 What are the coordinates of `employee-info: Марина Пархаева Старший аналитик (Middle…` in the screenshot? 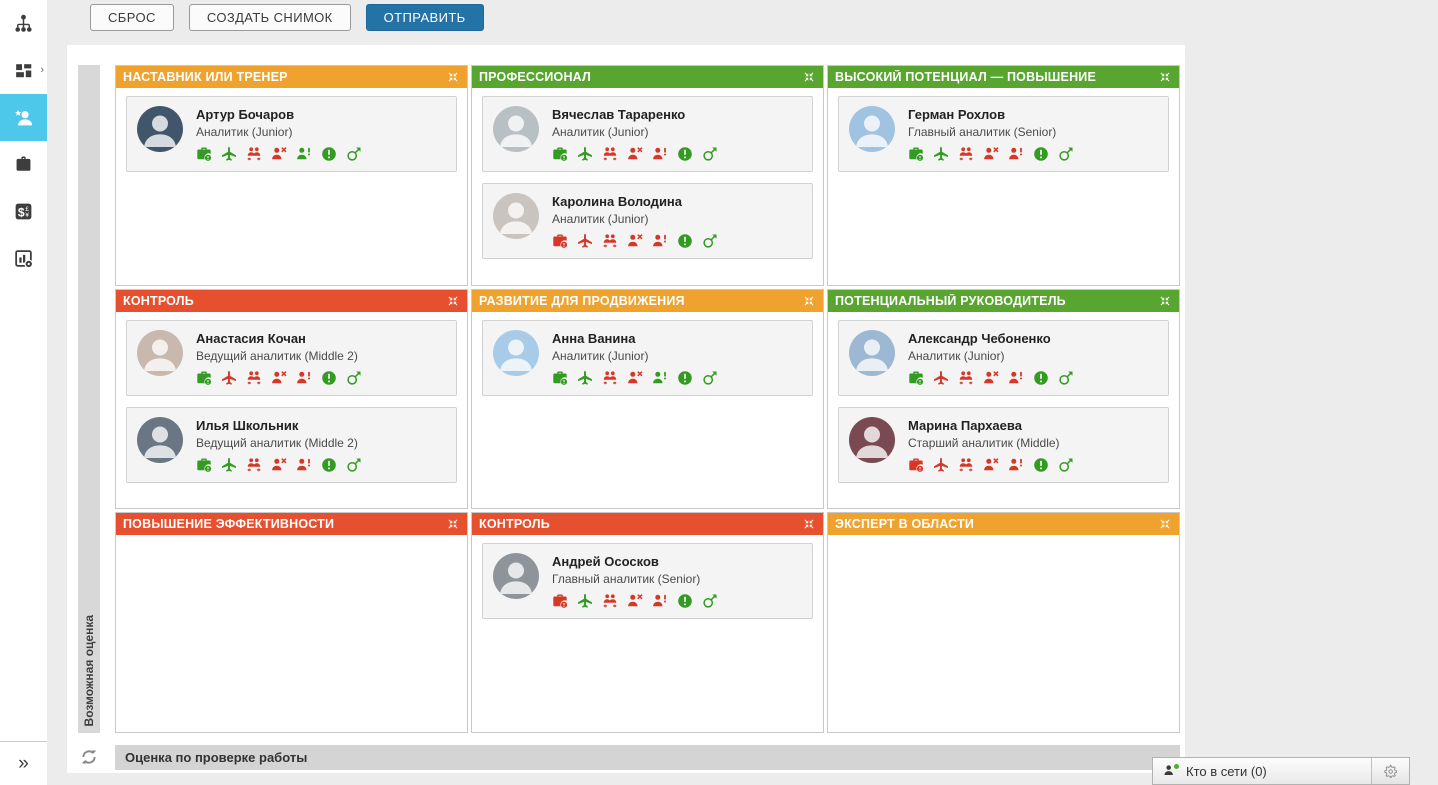 It's located at (991, 445).